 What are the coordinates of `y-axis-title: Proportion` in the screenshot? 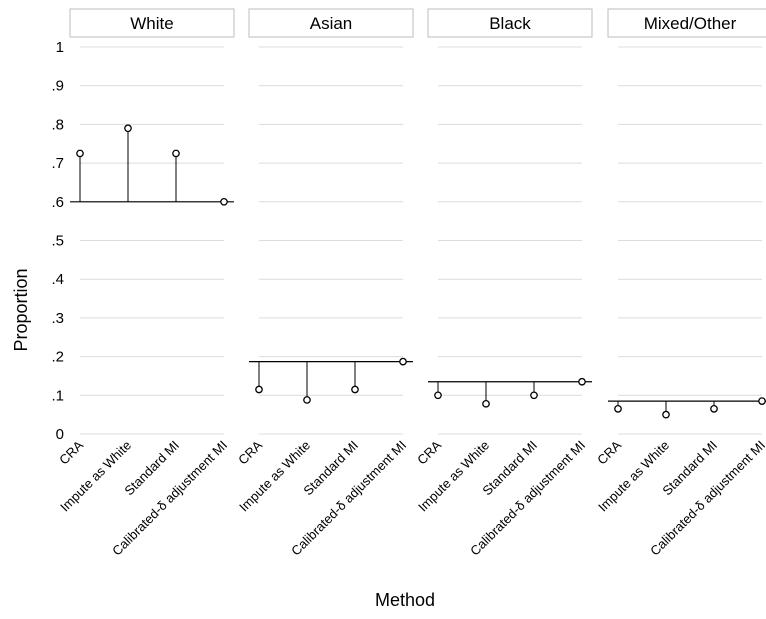 It's located at (21, 309).